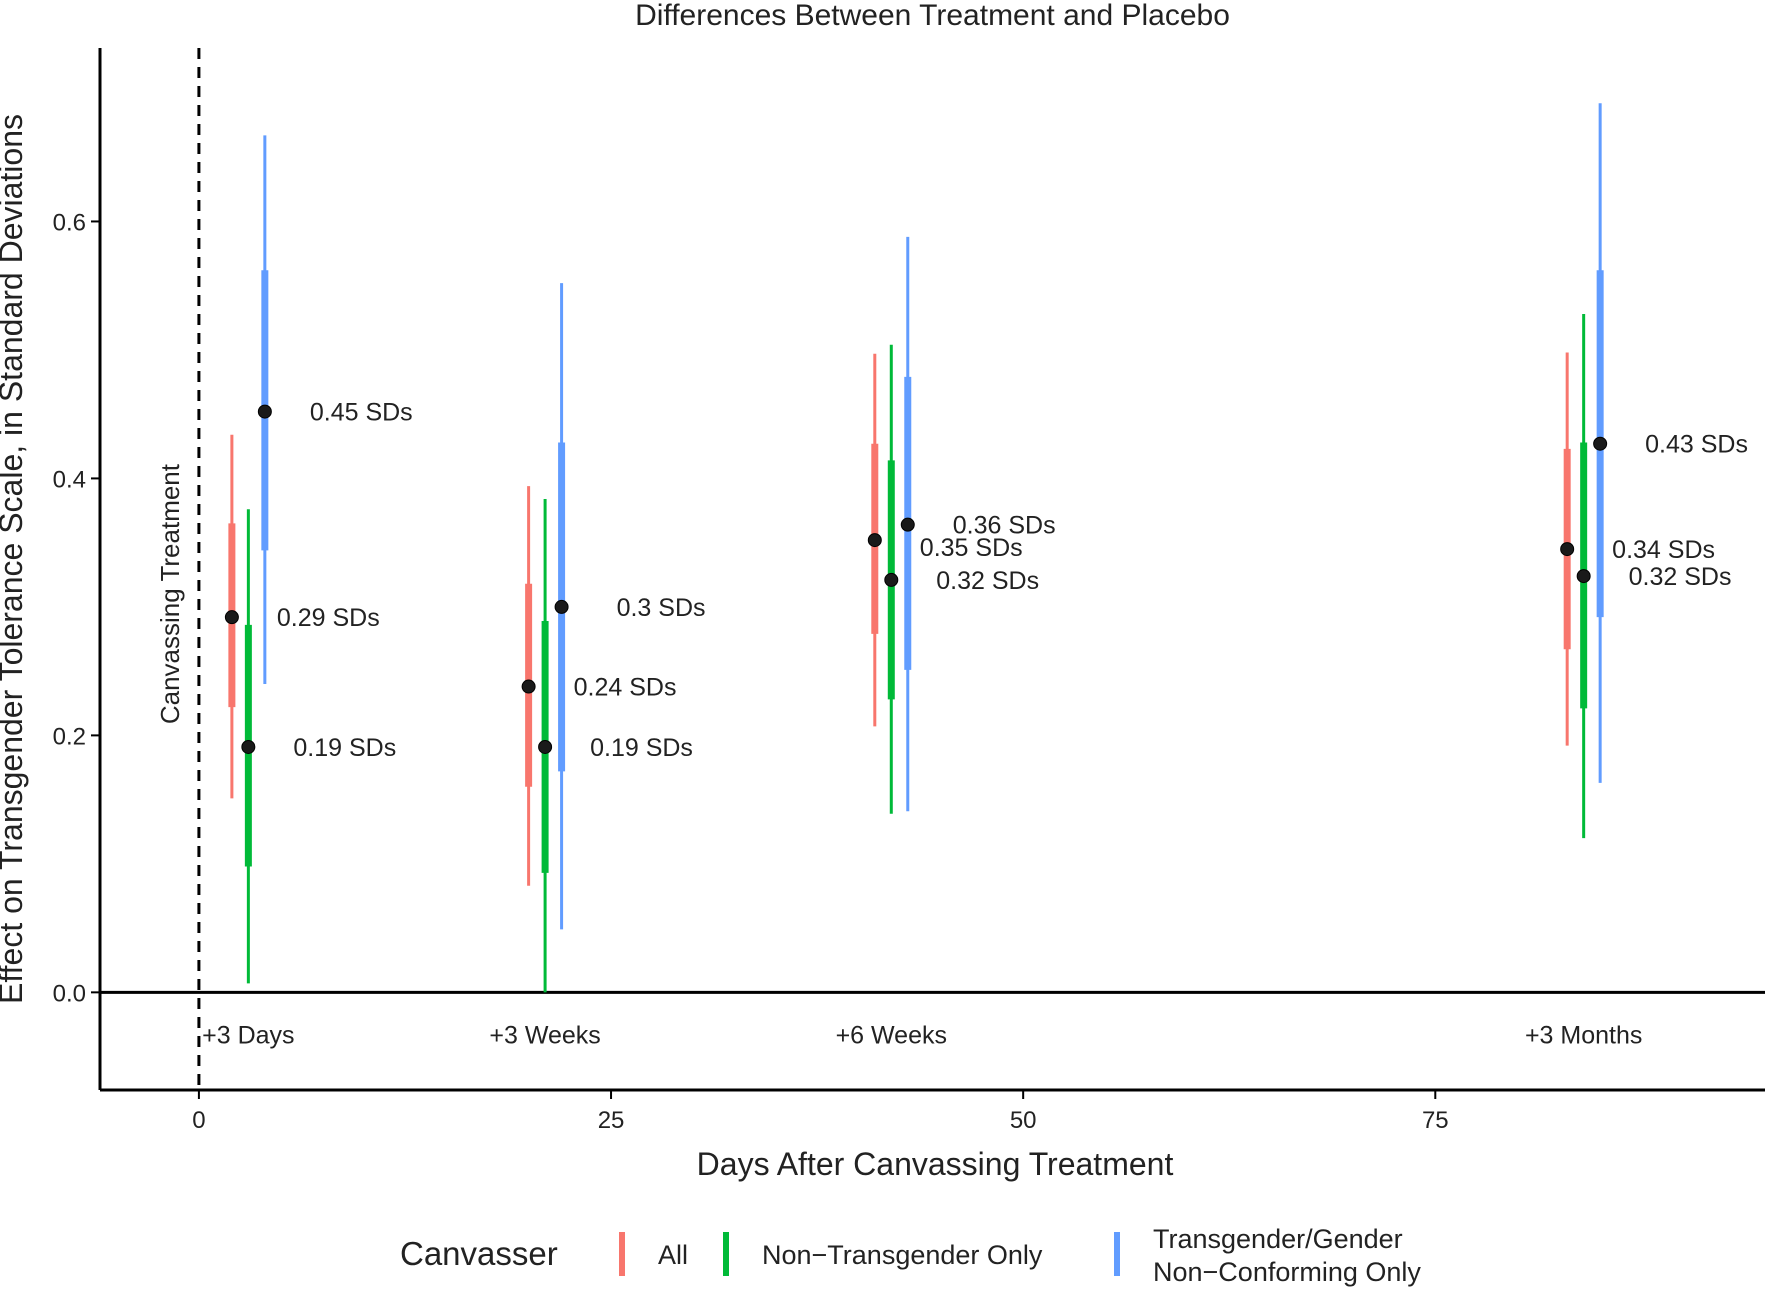 The image size is (1770, 1312). What do you see at coordinates (170, 593) in the screenshot?
I see `treatment-reference-label: Canvassing Treatment` at bounding box center [170, 593].